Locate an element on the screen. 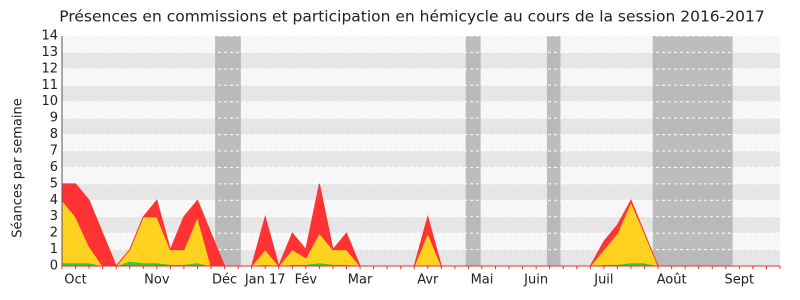 The image size is (800, 300). x-tick-label: Oct is located at coordinates (75, 280).